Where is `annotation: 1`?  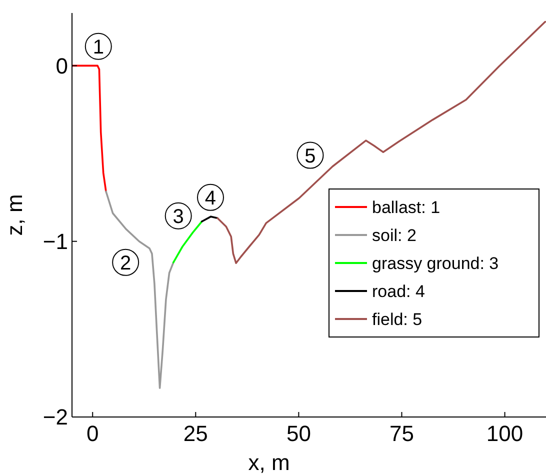
annotation: 1 is located at coordinates (98, 47).